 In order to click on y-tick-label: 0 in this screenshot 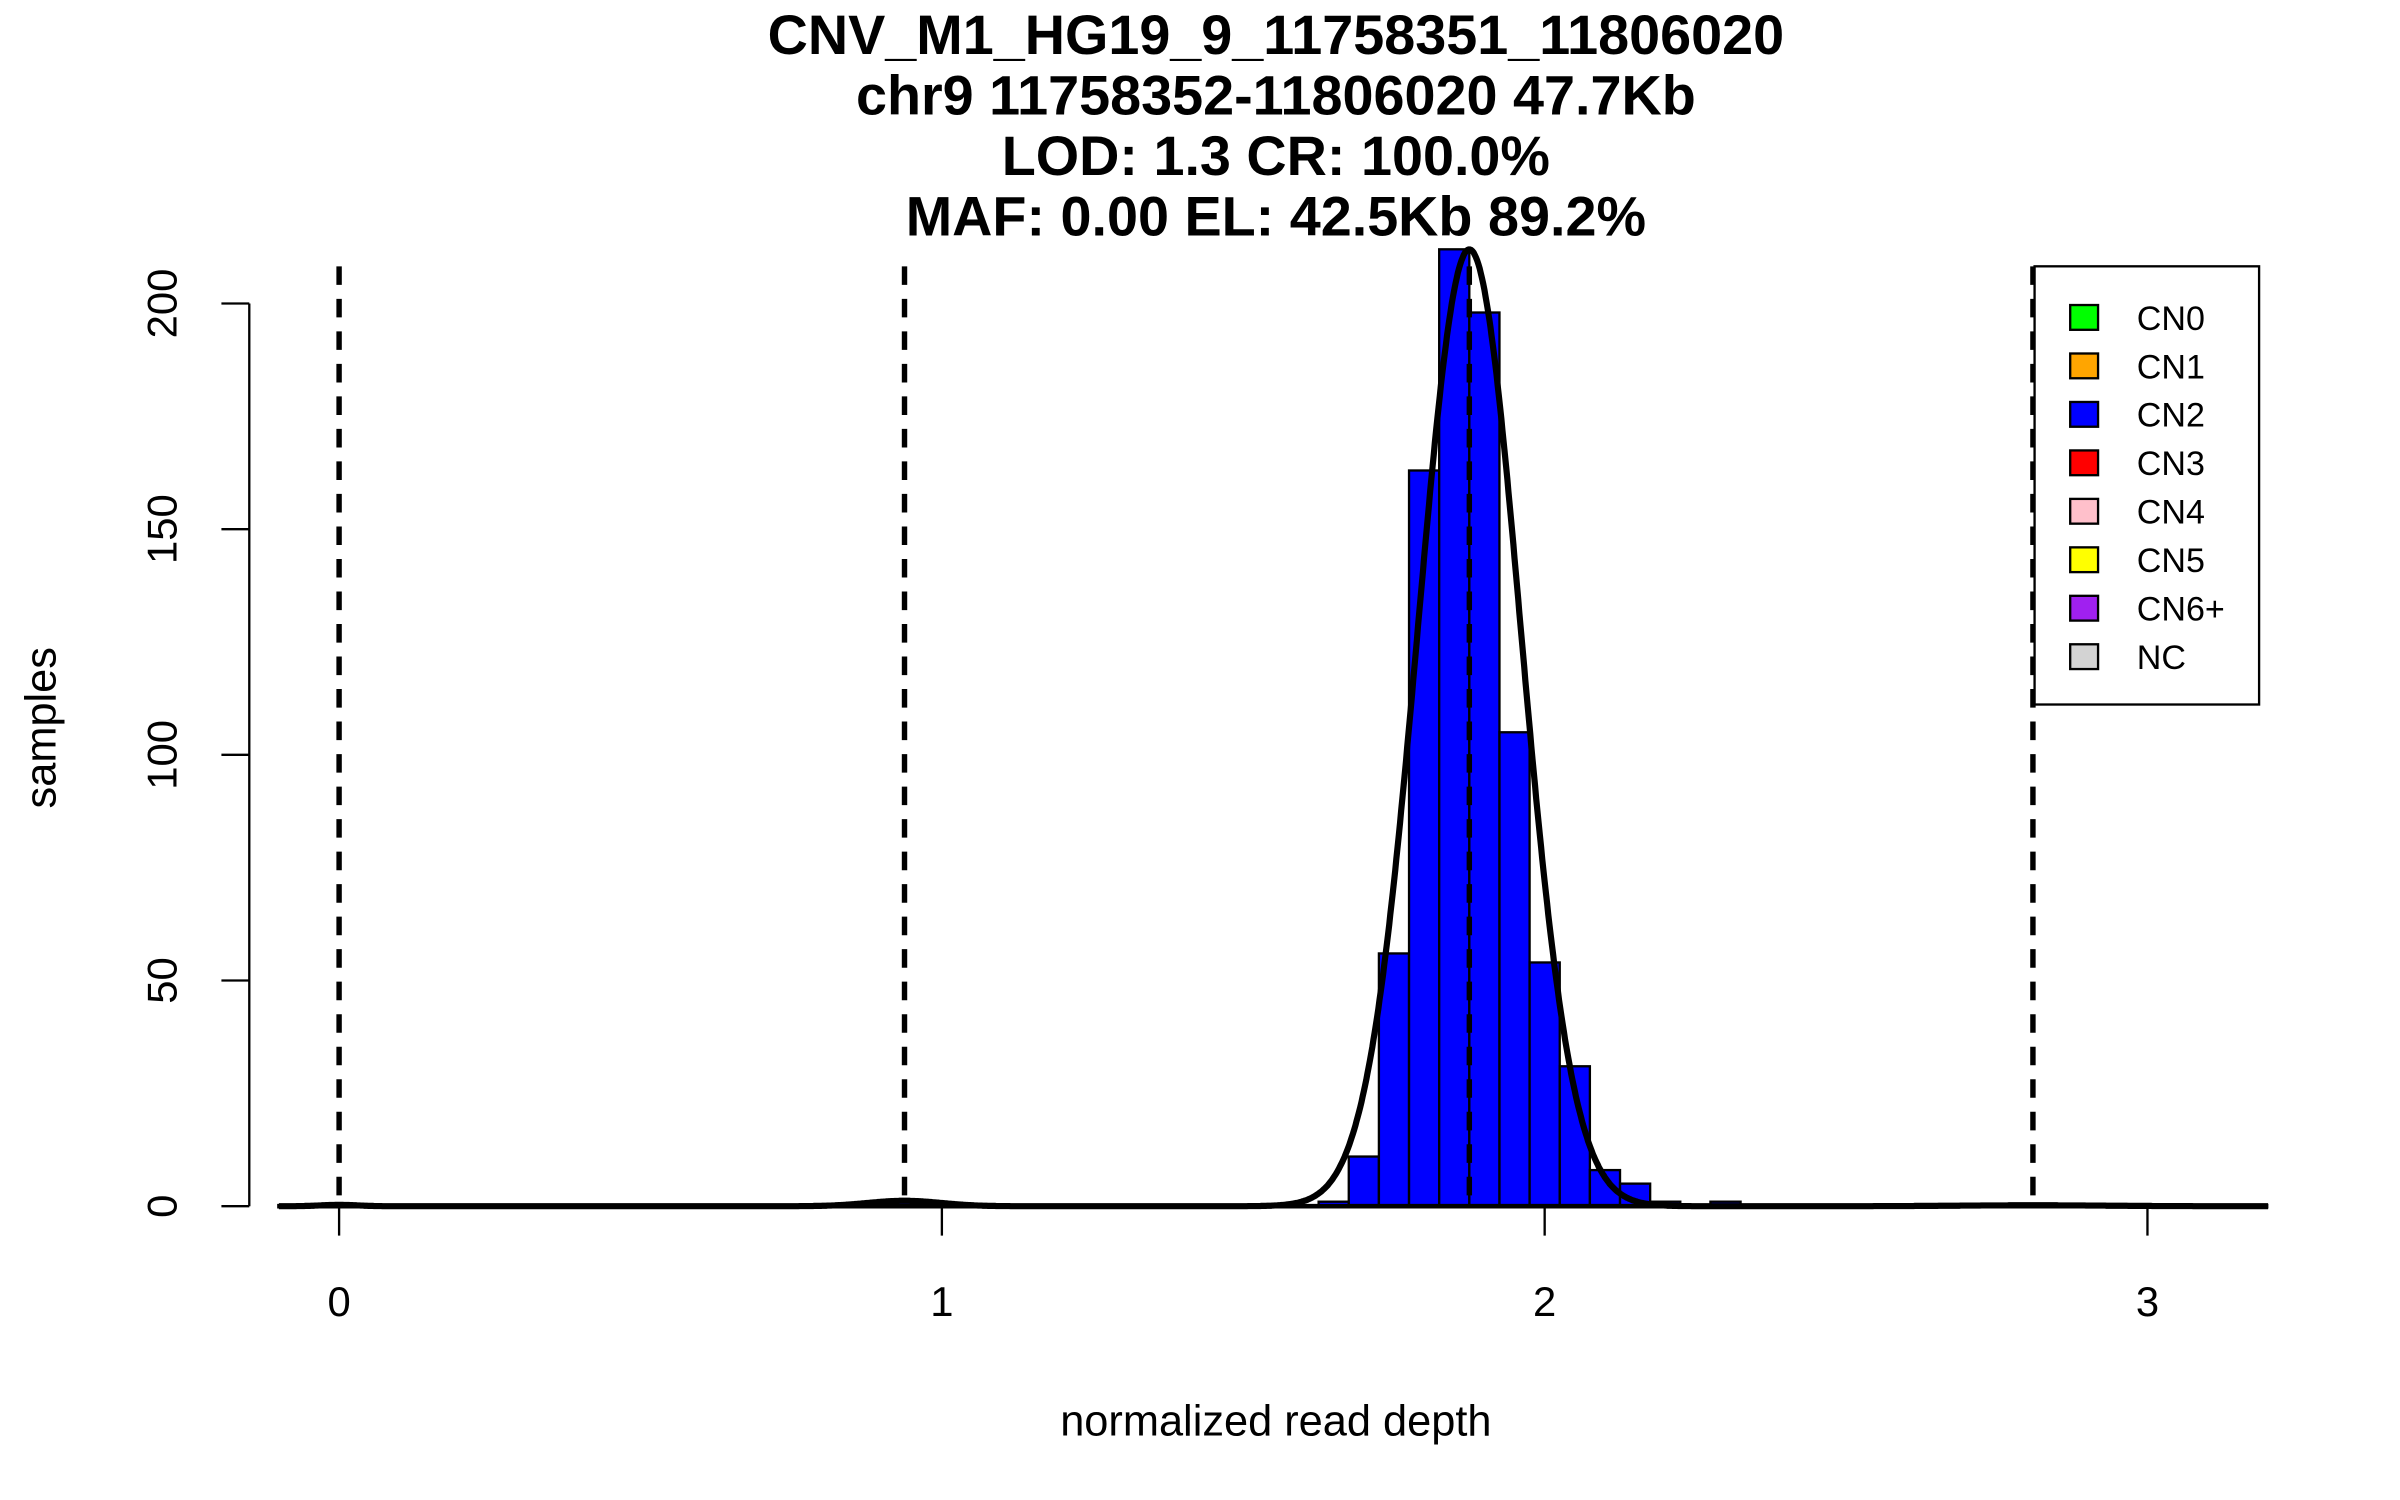, I will do `click(162, 1206)`.